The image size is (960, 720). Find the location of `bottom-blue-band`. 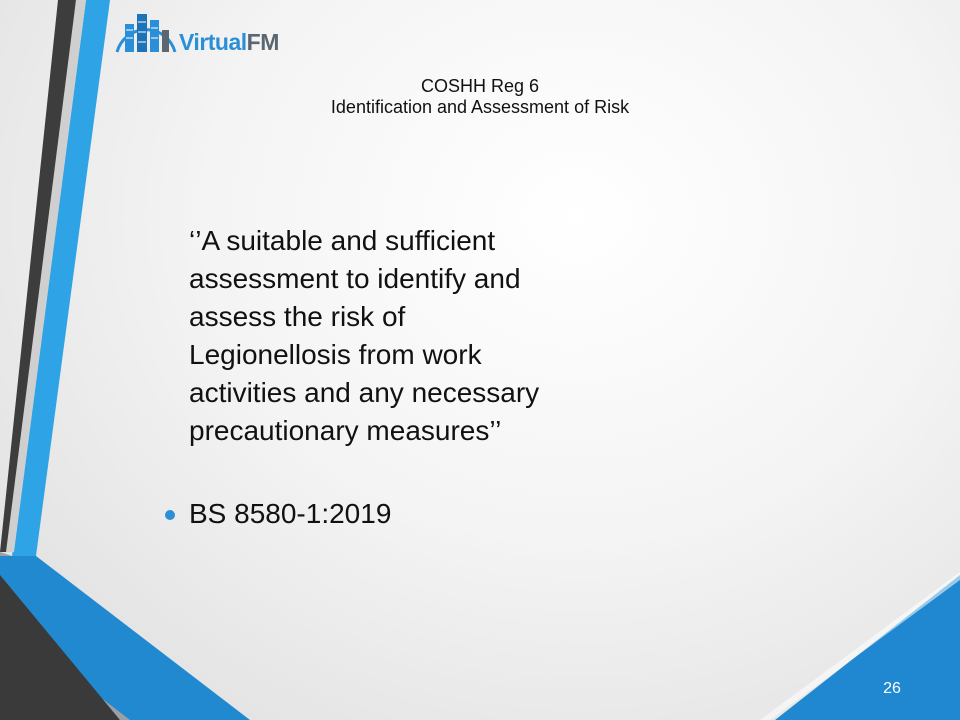

bottom-blue-band is located at coordinates (125, 638).